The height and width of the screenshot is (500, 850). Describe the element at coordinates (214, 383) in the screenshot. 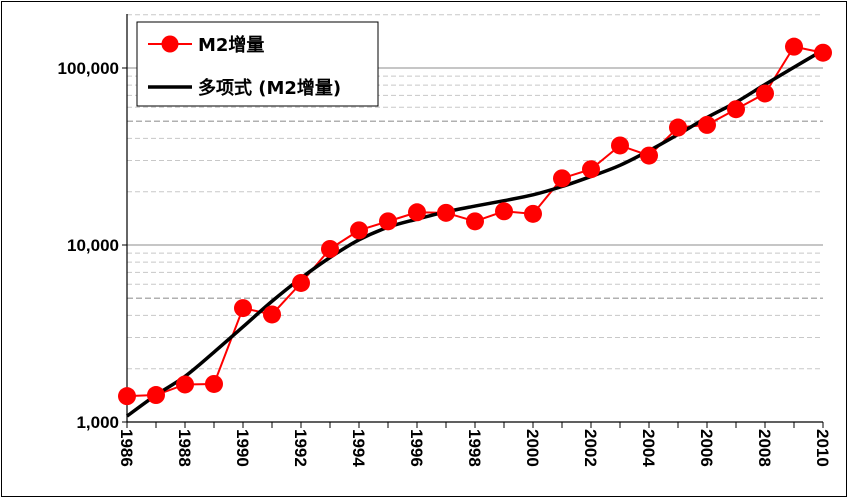

I see `data-point-m2-1989` at that location.